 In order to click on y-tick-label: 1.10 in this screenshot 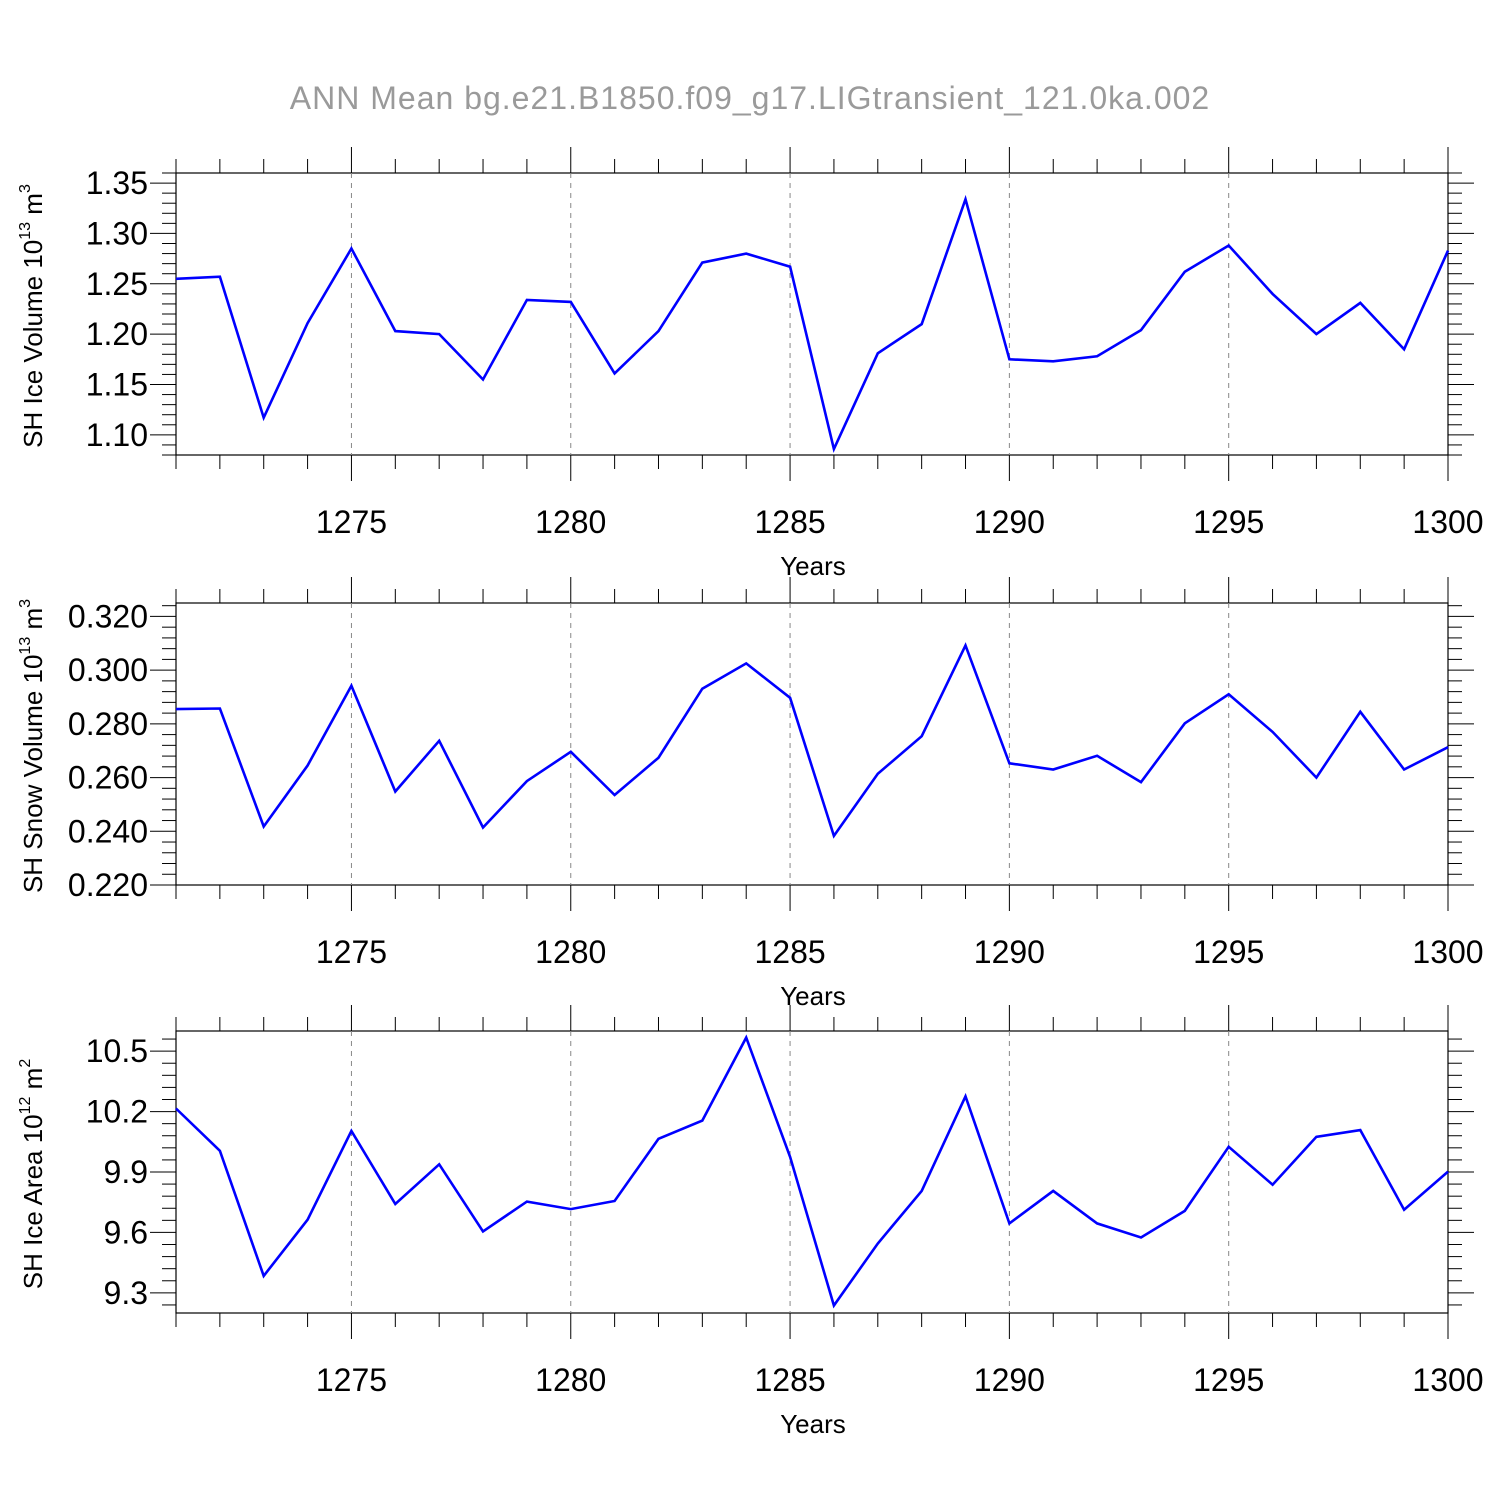, I will do `click(117, 435)`.